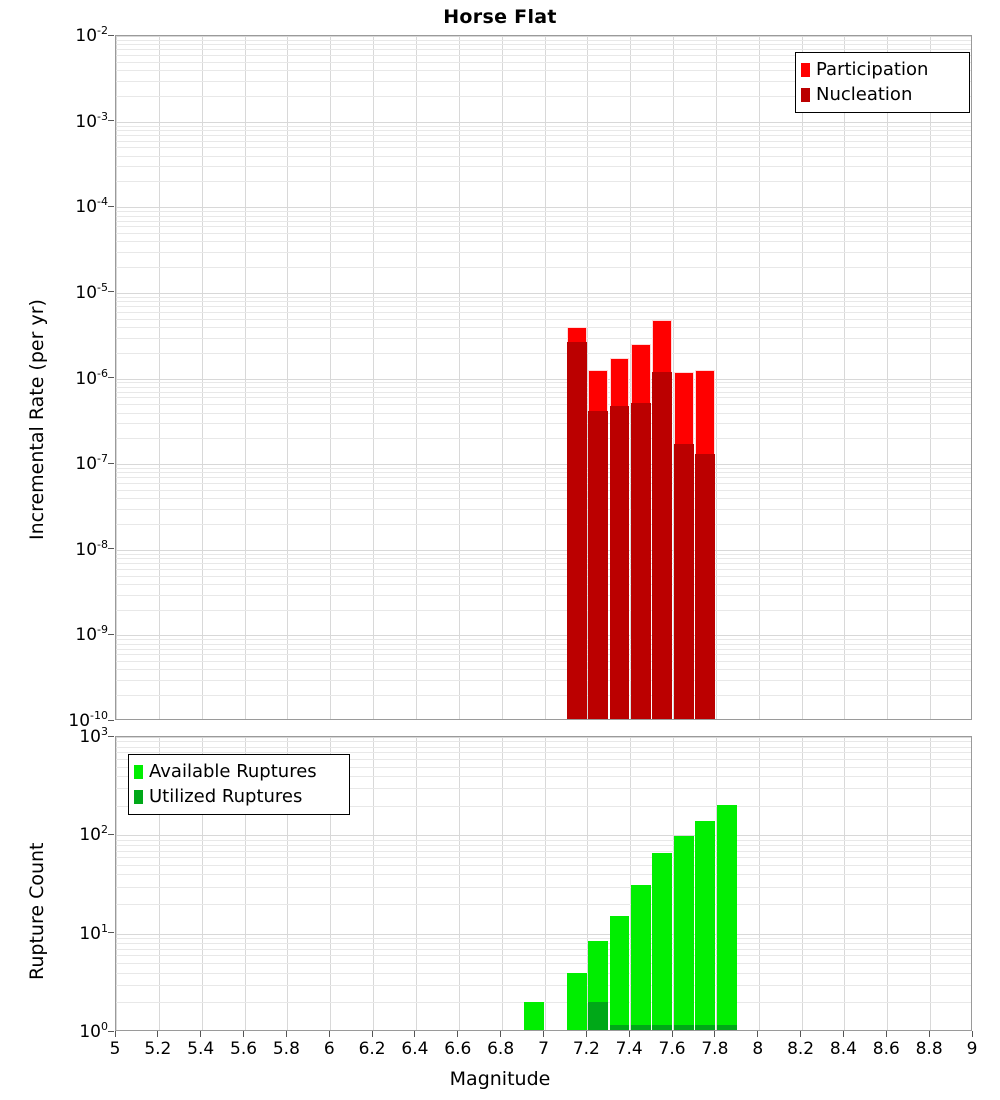 Image resolution: width=1000 pixels, height=1100 pixels. Describe the element at coordinates (37, 911) in the screenshot. I see `rupture-count-y-axis-title: Rupture Count` at that location.